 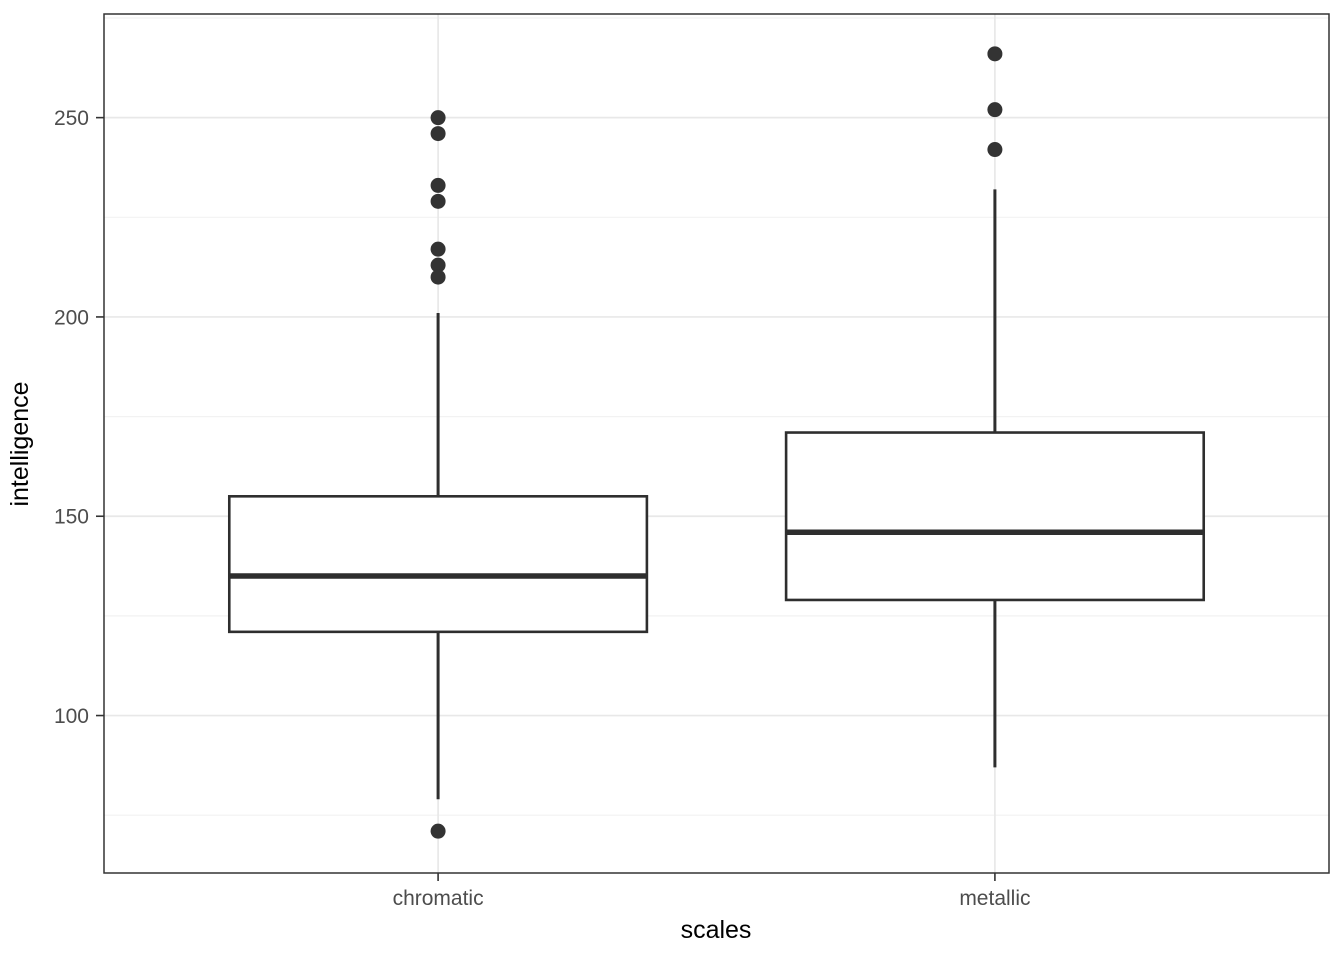 I want to click on y-axis-title: intelligence, so click(x=20, y=443).